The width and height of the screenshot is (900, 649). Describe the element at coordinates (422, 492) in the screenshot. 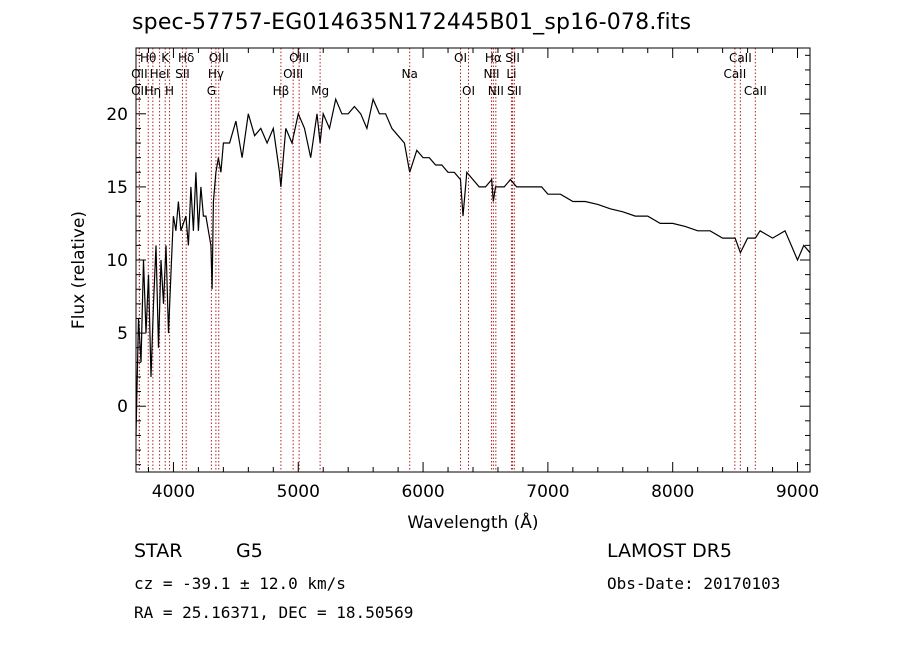

I see `x-tick-label: 6000` at that location.